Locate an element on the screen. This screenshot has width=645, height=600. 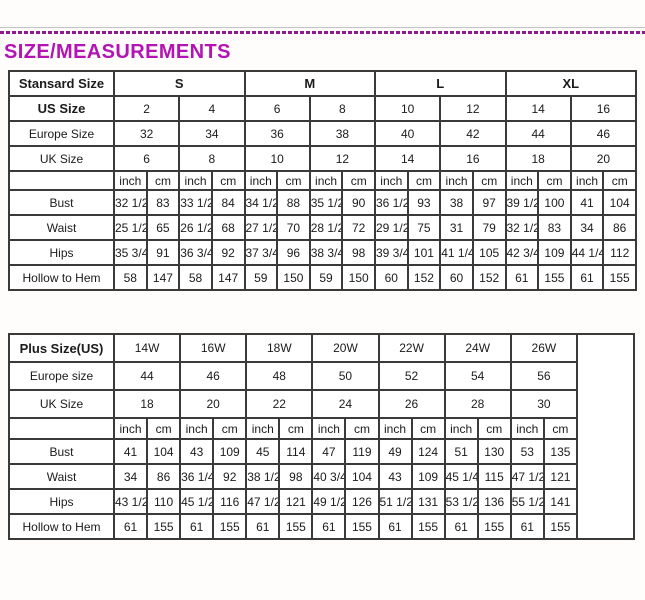
divider-dashed is located at coordinates (322, 32).